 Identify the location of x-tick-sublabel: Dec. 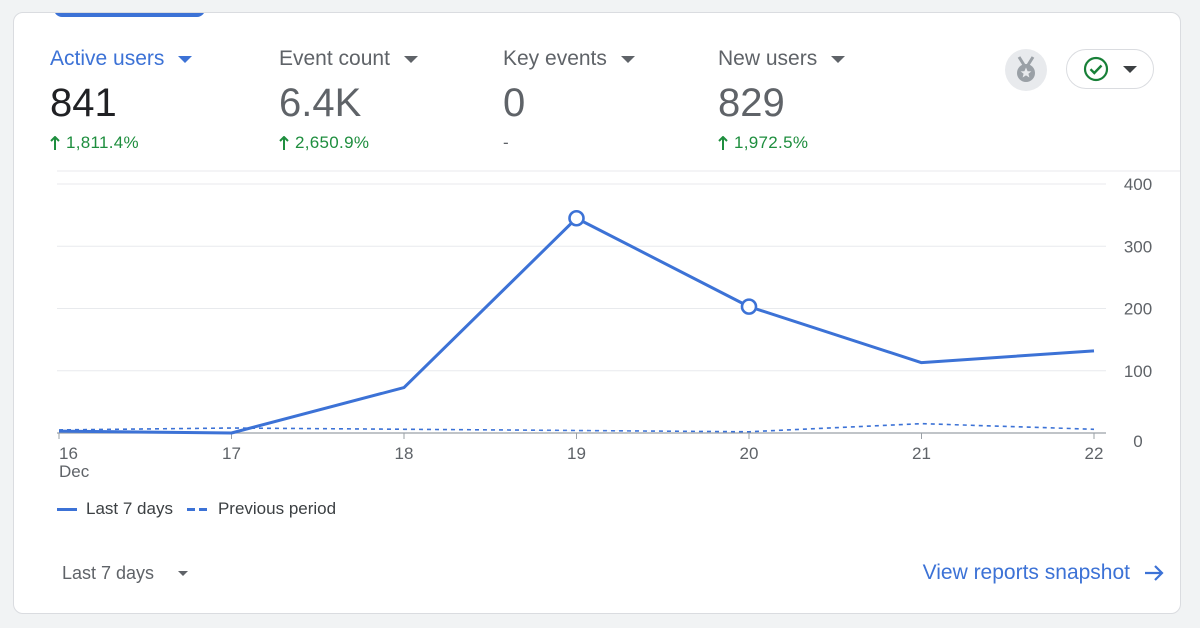
(74, 471).